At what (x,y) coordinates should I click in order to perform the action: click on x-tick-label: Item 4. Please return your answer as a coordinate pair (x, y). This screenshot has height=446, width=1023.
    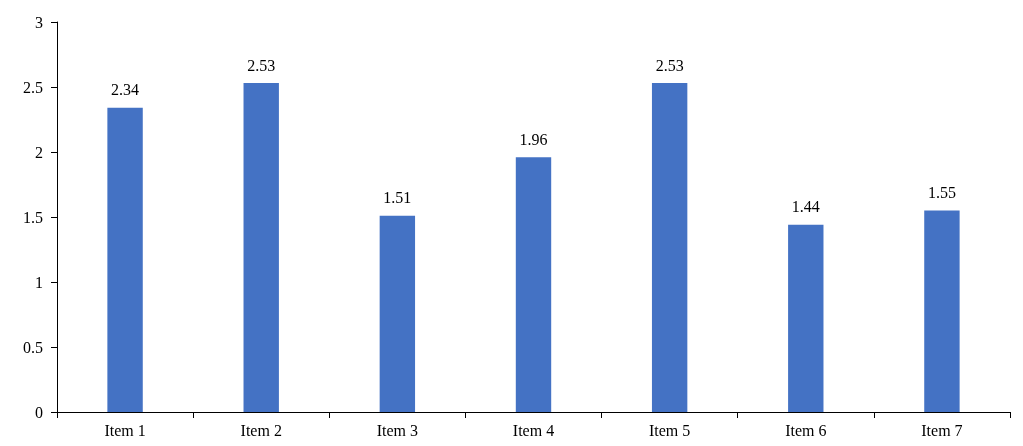
    Looking at the image, I should click on (533, 430).